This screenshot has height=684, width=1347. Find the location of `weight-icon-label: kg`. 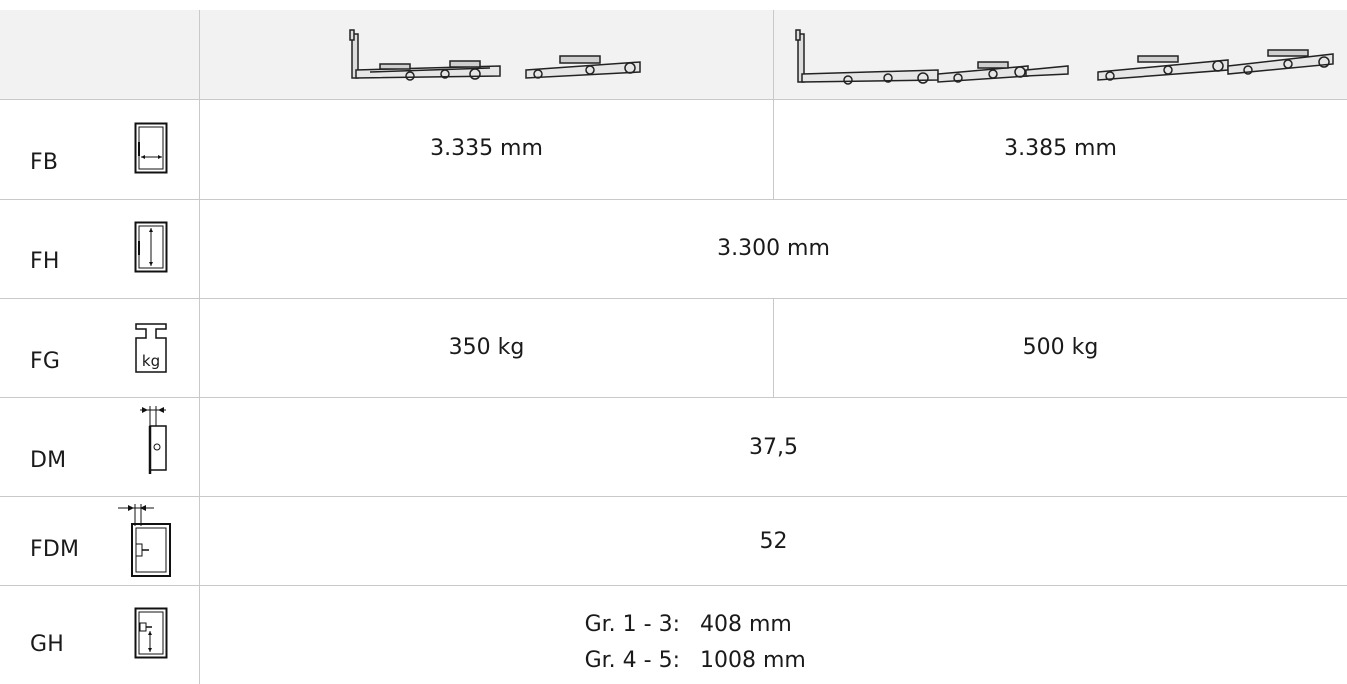

weight-icon-label: kg is located at coordinates (151, 361).